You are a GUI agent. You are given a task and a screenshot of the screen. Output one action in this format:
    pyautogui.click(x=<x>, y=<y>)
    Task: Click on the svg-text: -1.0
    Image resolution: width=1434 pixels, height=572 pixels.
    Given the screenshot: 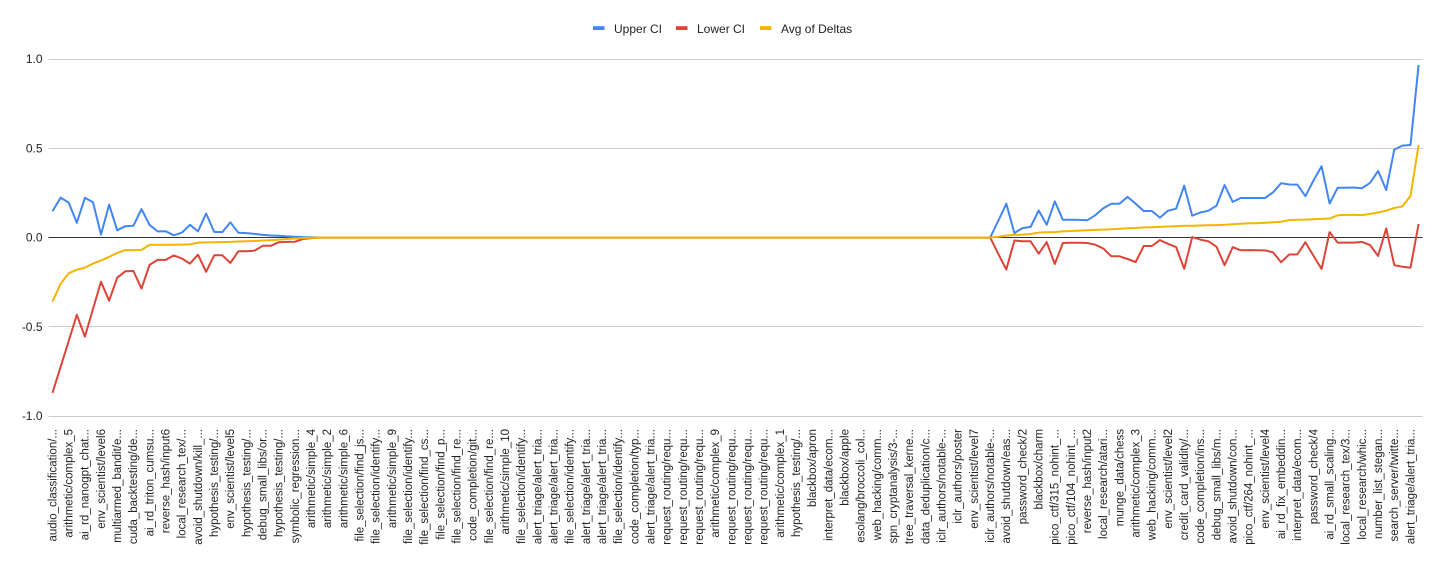 What is the action you would take?
    pyautogui.click(x=32, y=416)
    